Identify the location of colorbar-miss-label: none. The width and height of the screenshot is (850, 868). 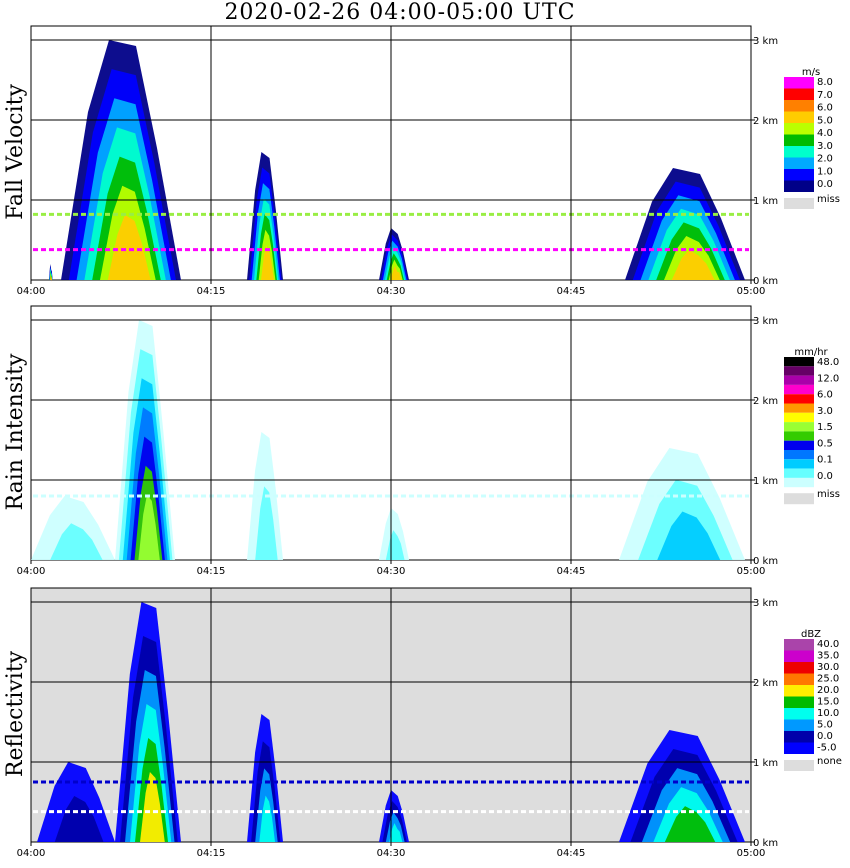
(829, 761).